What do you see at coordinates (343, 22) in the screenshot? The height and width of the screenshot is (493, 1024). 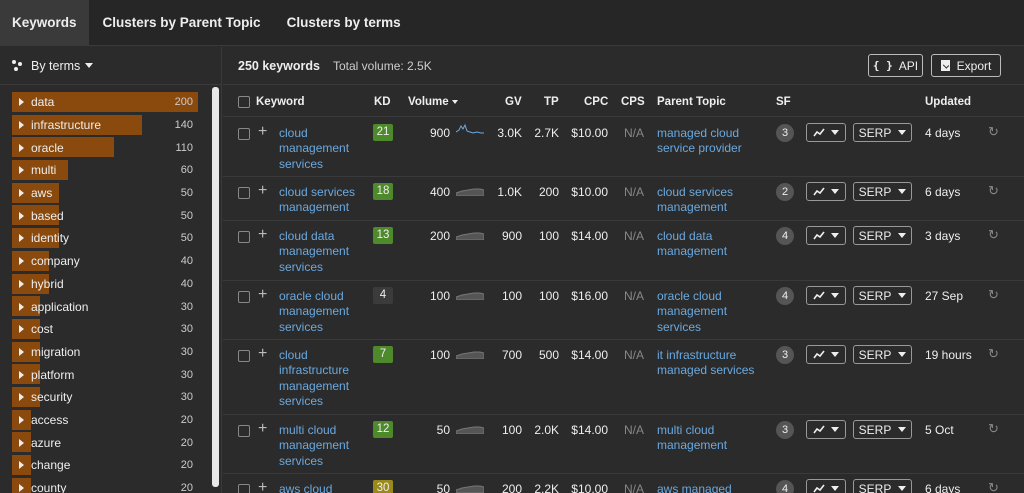 I see `tab-clusters-by-terms: Clusters by terms` at bounding box center [343, 22].